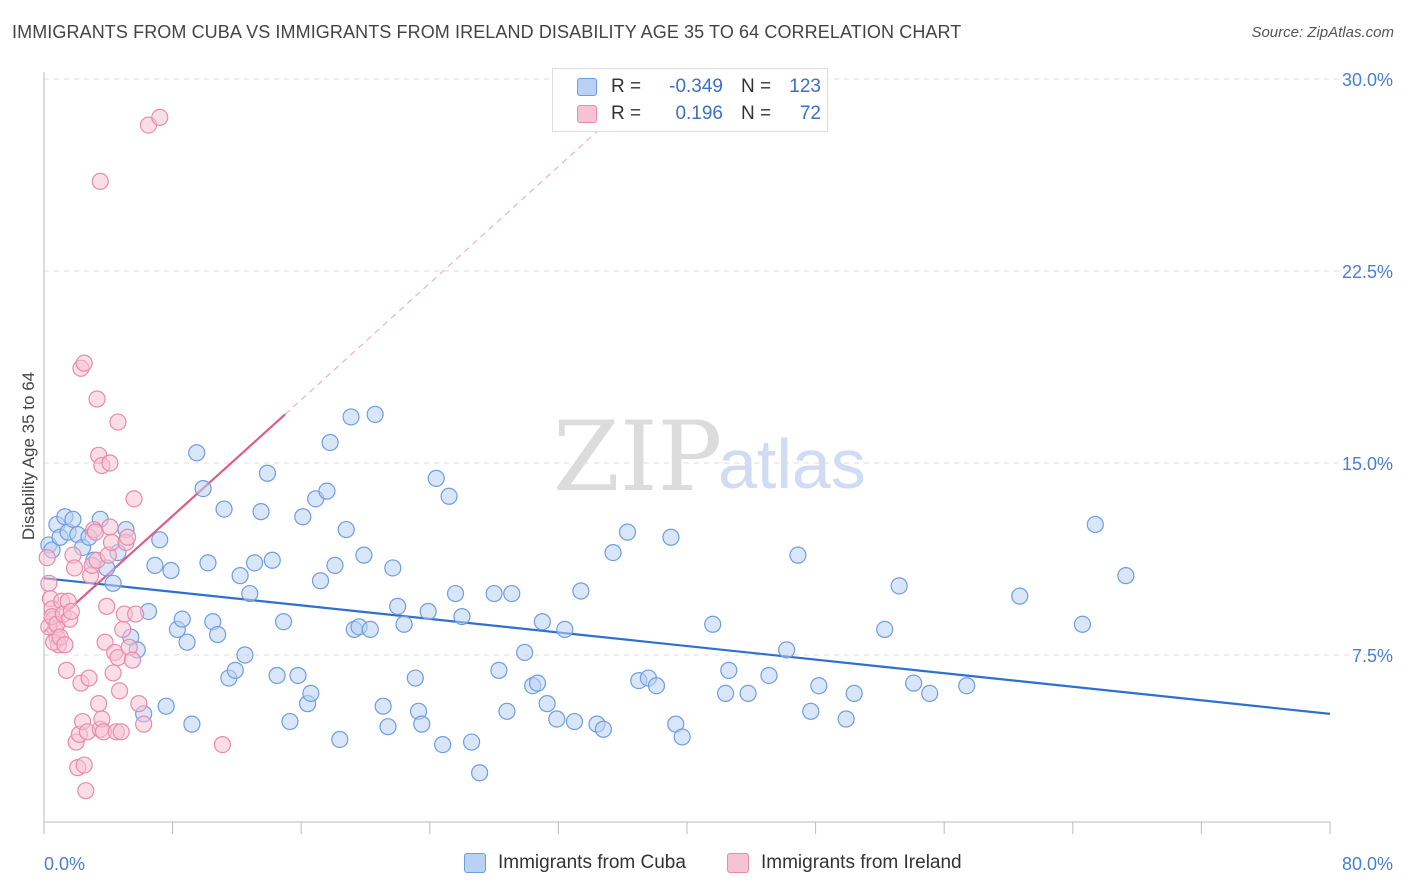 The height and width of the screenshot is (892, 1406). Describe the element at coordinates (756, 86) in the screenshot. I see `legend-n-label: N =` at that location.